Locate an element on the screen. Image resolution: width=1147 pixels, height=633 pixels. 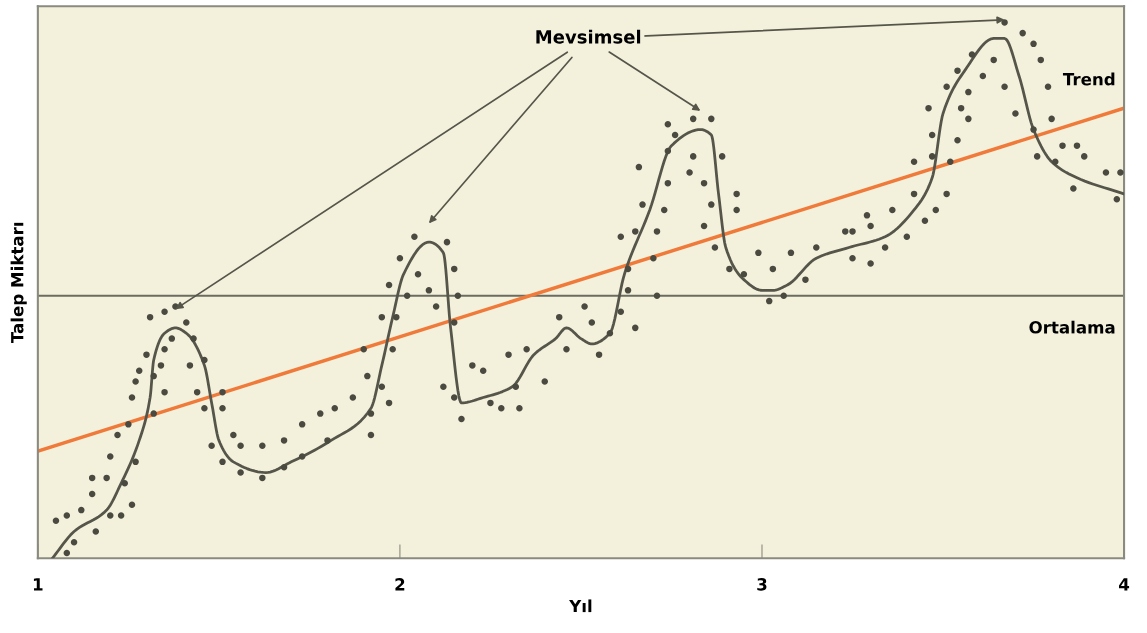
x-tick-label: 3 is located at coordinates (762, 584).